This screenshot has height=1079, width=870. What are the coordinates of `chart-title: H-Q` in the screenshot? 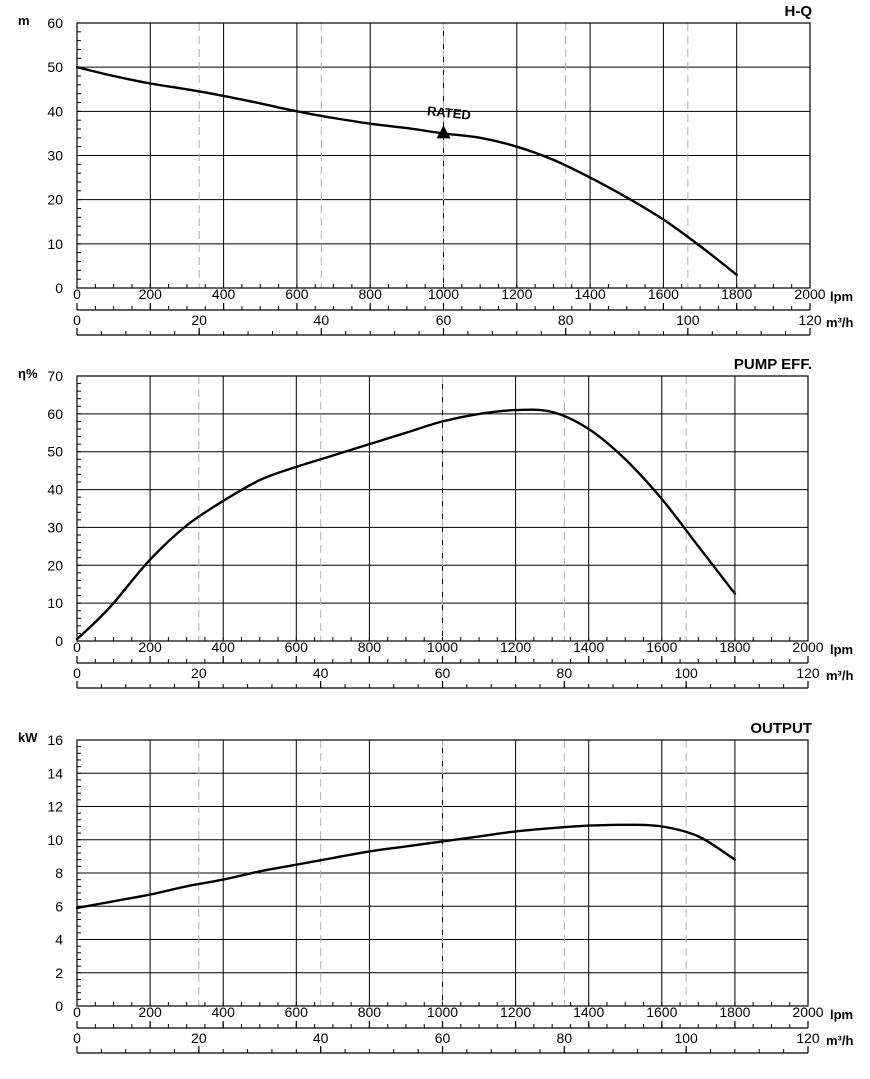 It's located at (799, 11).